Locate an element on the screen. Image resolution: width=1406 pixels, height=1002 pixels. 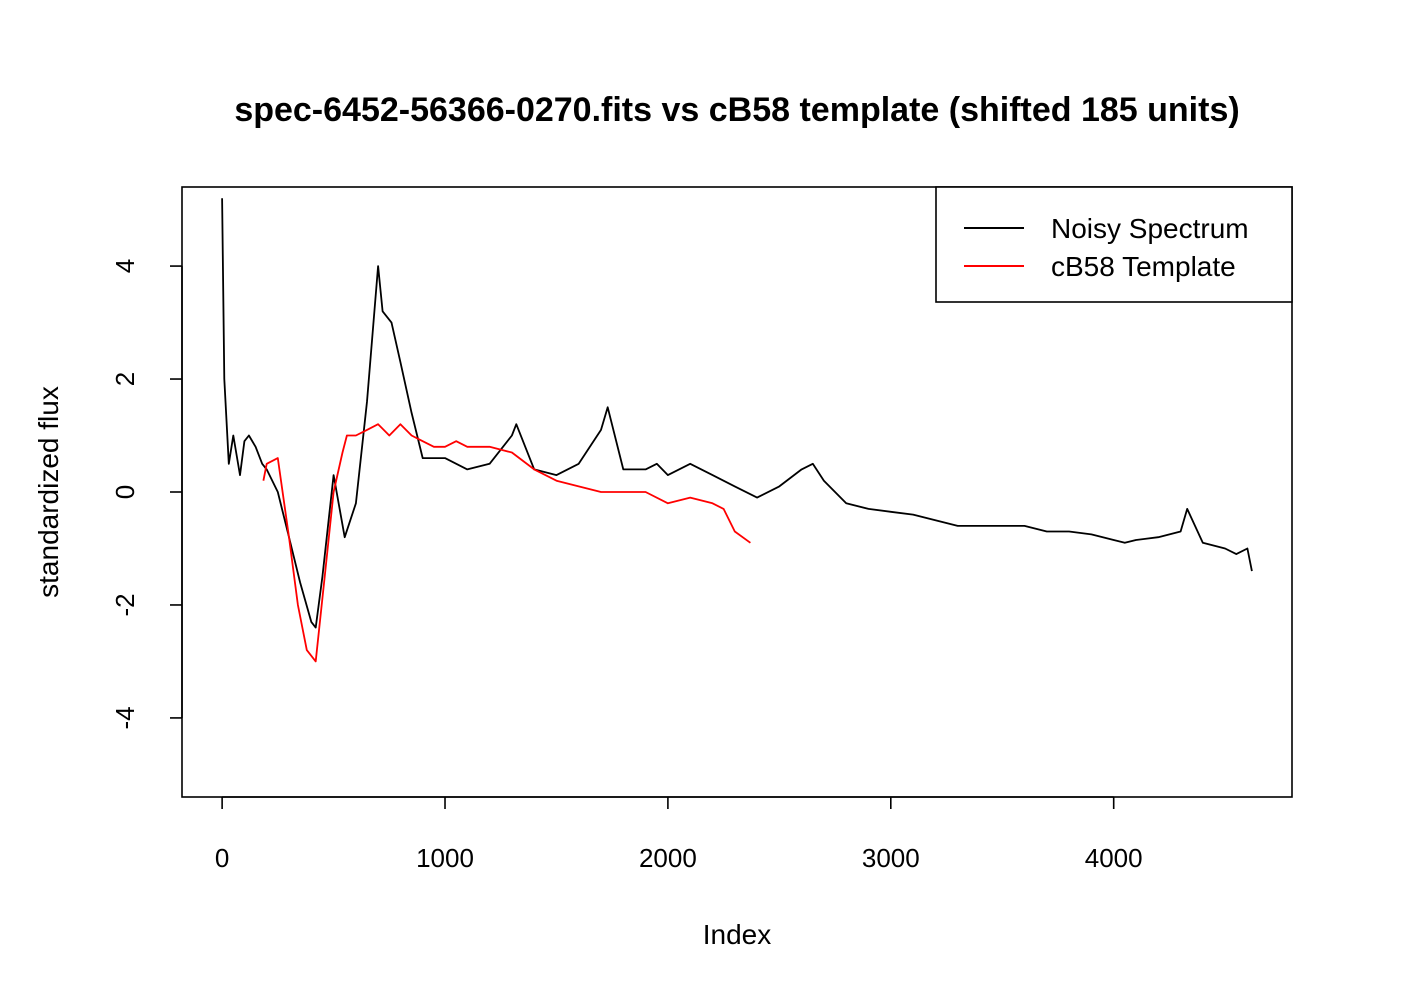
x-tick-label: 4000 is located at coordinates (1114, 858).